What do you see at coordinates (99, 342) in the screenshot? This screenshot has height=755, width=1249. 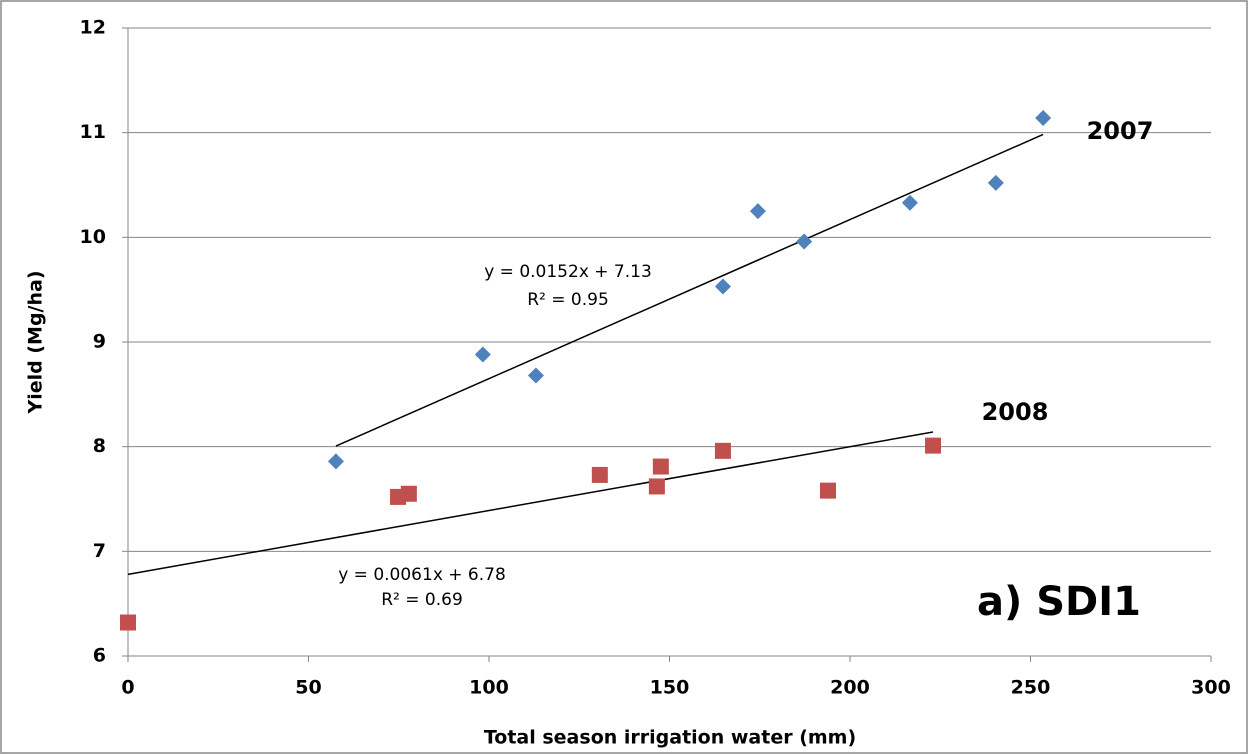 I see `y-tick-label: 9` at bounding box center [99, 342].